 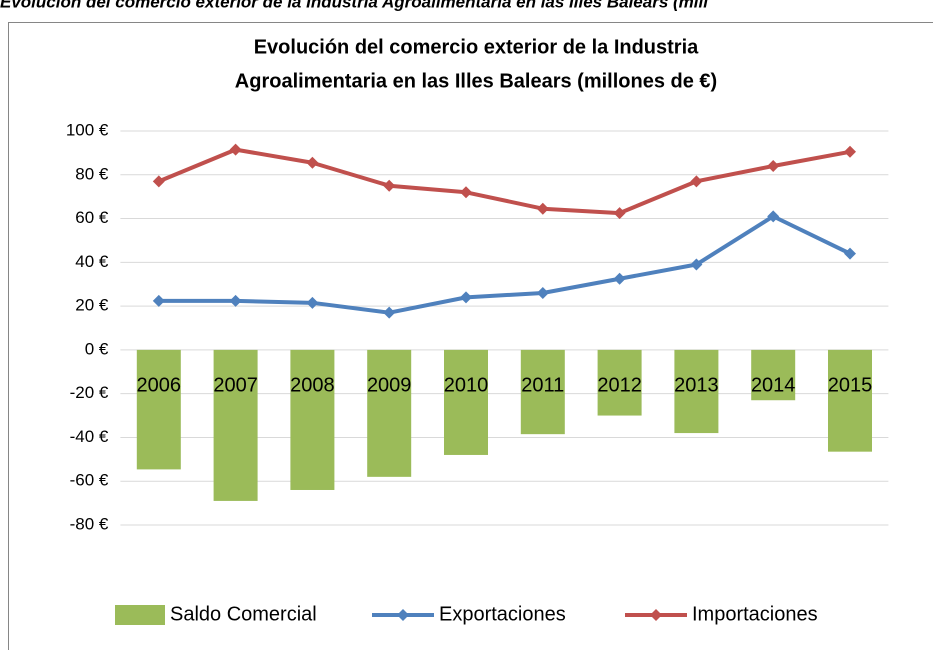 What do you see at coordinates (92, 261) in the screenshot?
I see `y-tick-label: 40 €` at bounding box center [92, 261].